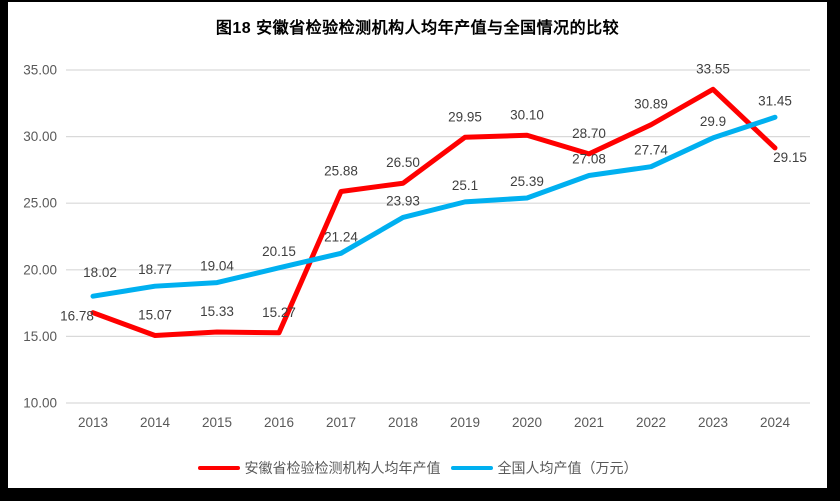  I want to click on legend-label-national: 全国人均产值（万元）, so click(567, 468).